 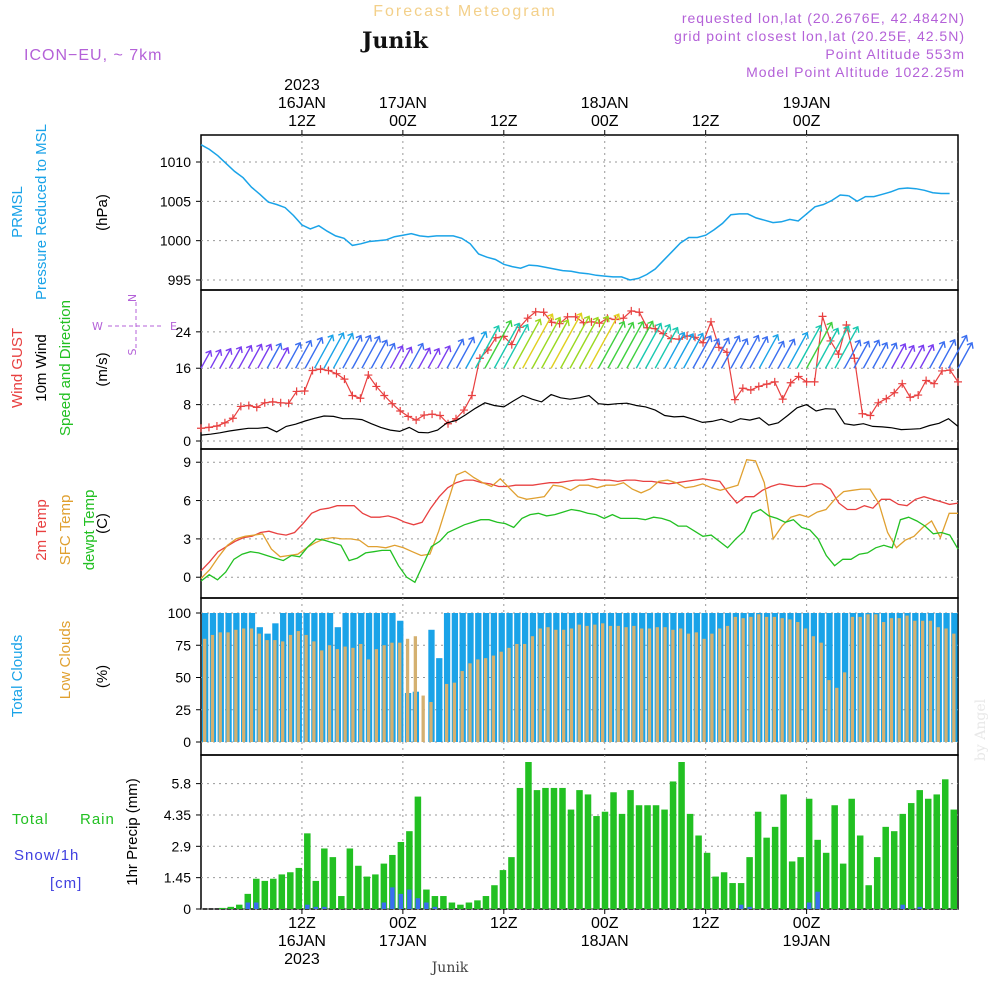 I want to click on ytick-label-temperature-2: 6, so click(x=187, y=501).